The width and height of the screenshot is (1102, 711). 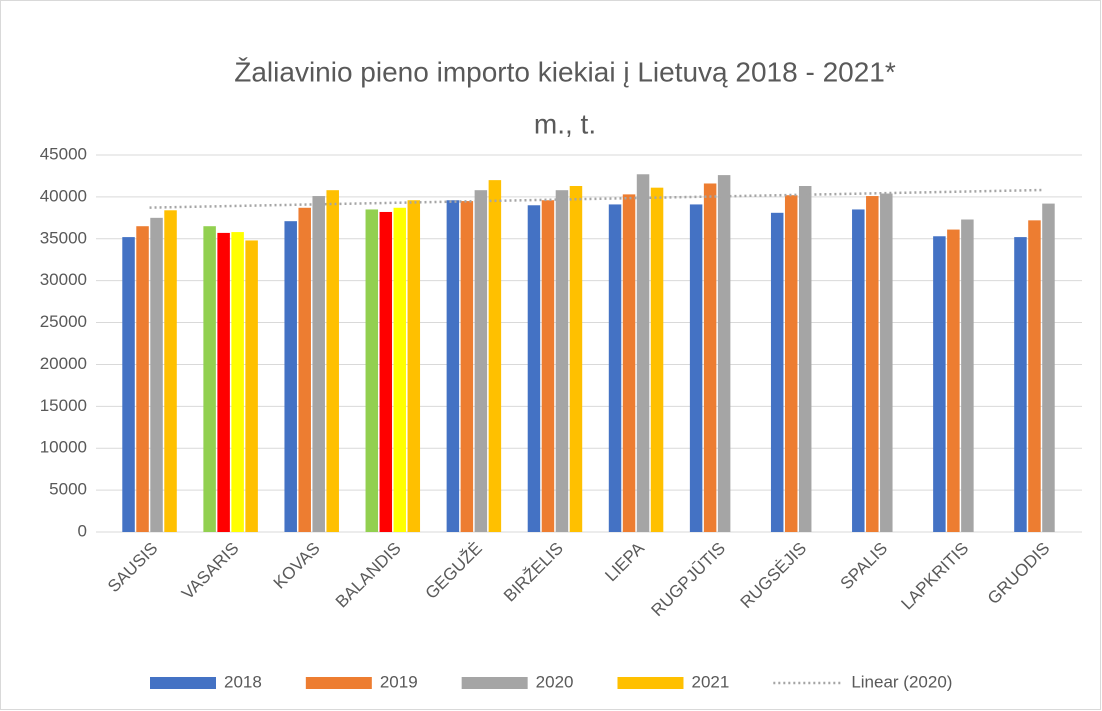 What do you see at coordinates (555, 681) in the screenshot?
I see `legend-label: 2020` at bounding box center [555, 681].